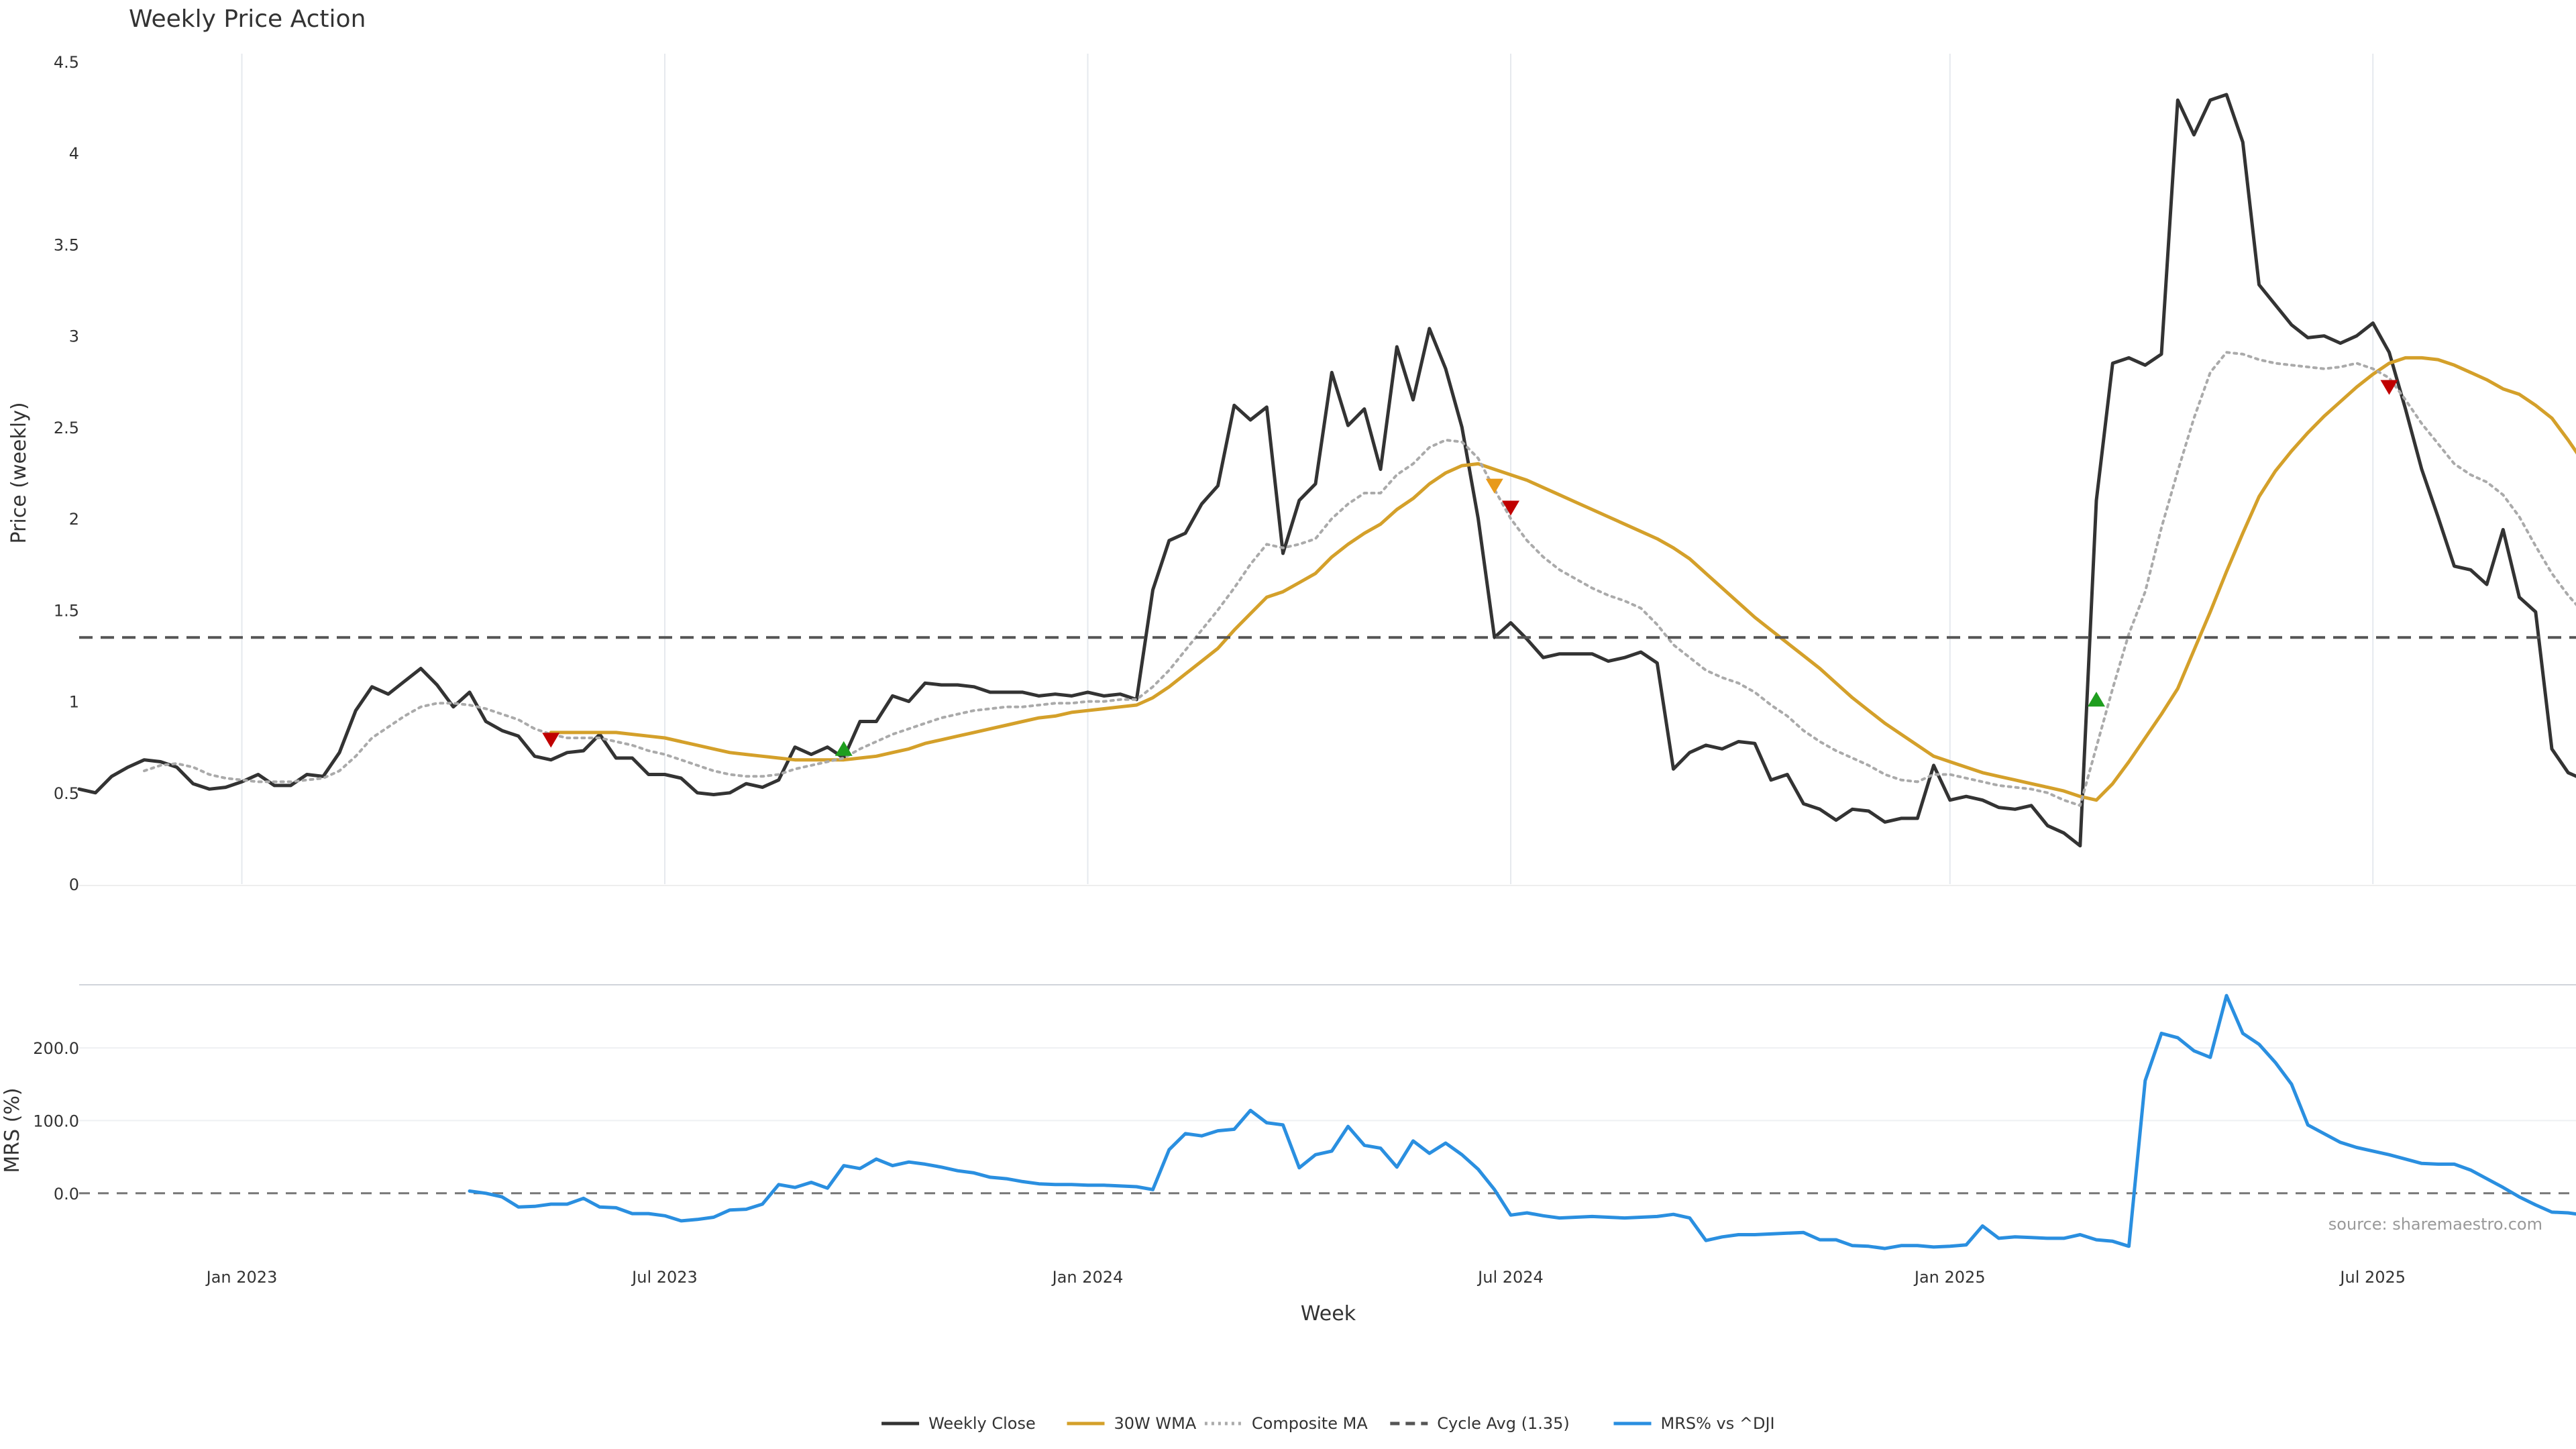 The width and height of the screenshot is (2576, 1449). I want to click on price-tick-label: 4, so click(74, 153).